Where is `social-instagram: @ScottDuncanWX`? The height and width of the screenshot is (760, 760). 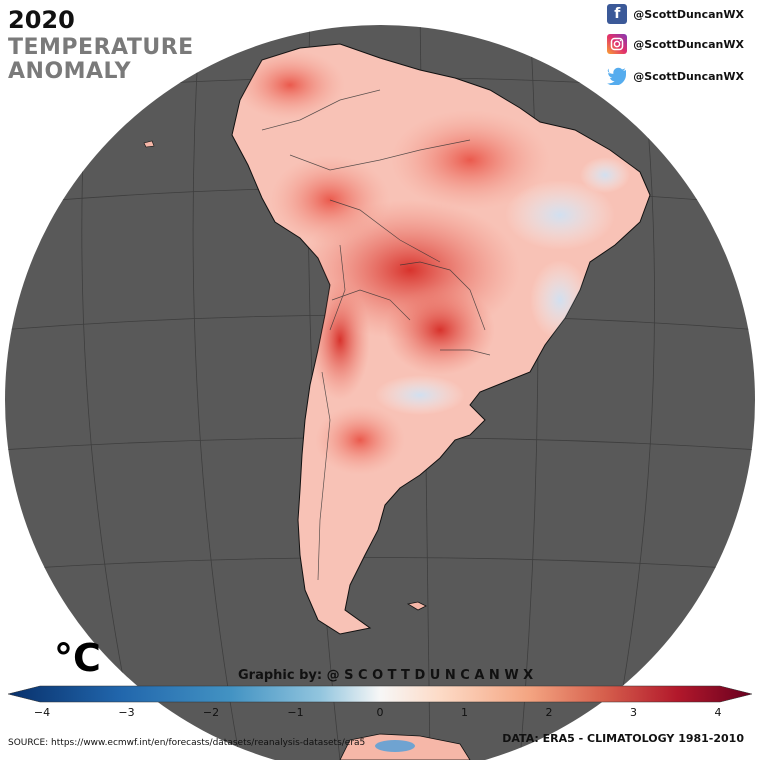 social-instagram: @ScottDuncanWX is located at coordinates (675, 44).